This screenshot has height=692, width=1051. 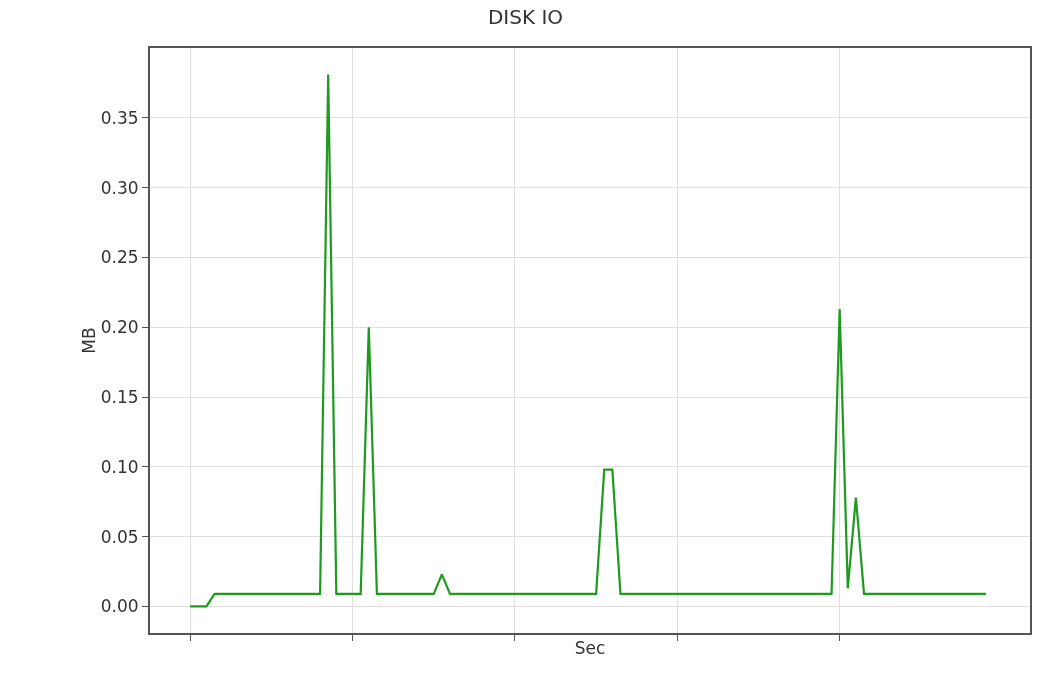 I want to click on y-tick-label: 0.00, so click(x=119, y=606).